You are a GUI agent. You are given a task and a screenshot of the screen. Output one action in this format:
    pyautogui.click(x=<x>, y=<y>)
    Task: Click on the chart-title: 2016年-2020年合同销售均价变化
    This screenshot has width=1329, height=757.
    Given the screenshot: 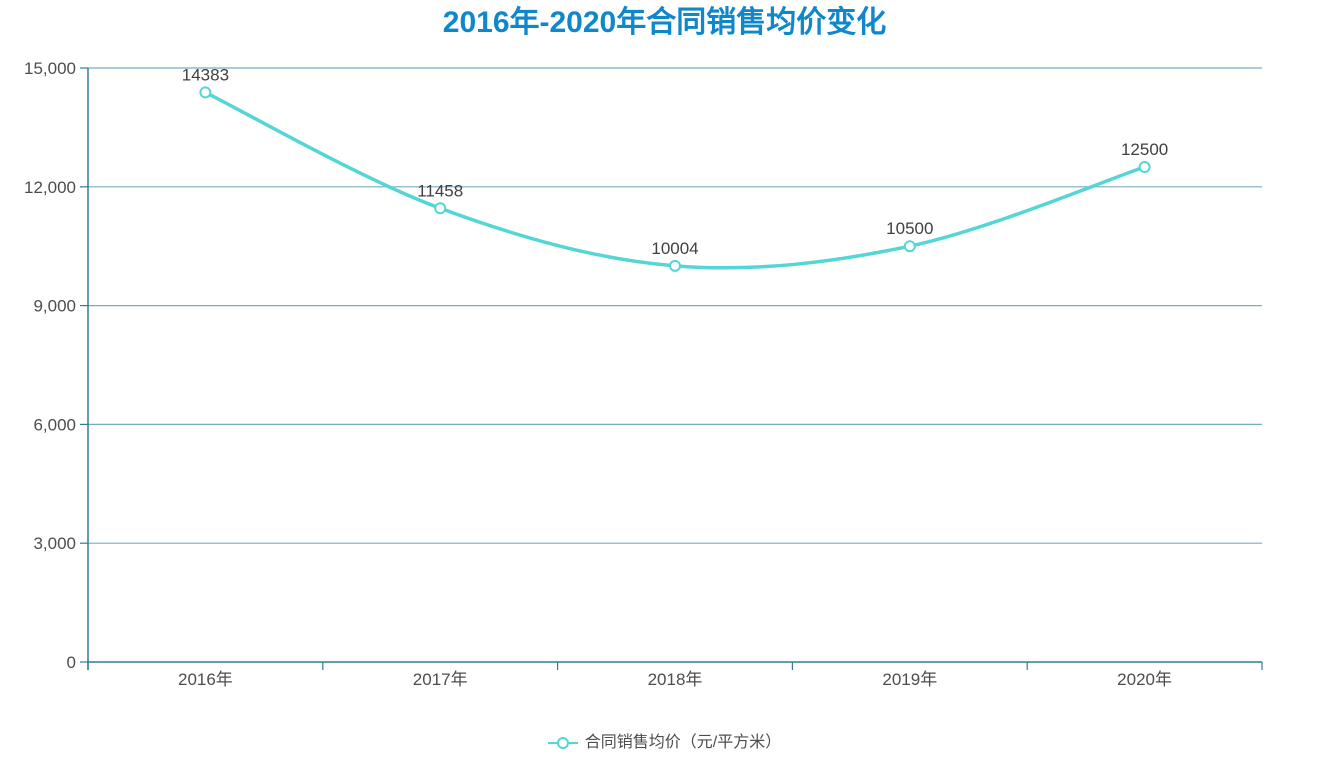 What is the action you would take?
    pyautogui.click(x=664, y=22)
    